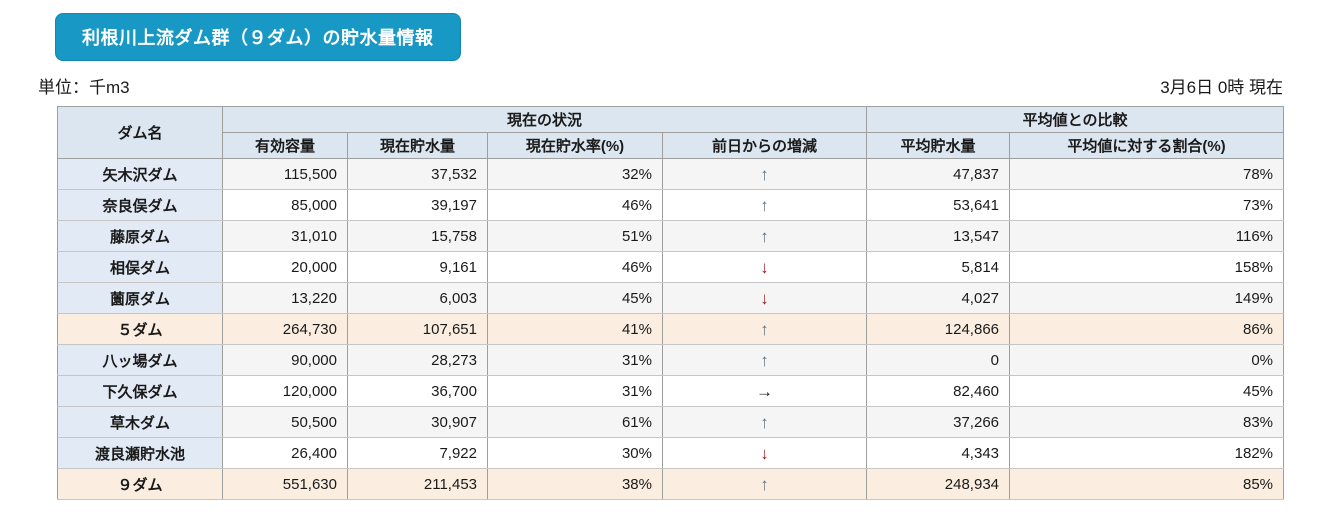 The width and height of the screenshot is (1342, 515). Describe the element at coordinates (417, 329) in the screenshot. I see `current-storage-cell: 107,651` at that location.